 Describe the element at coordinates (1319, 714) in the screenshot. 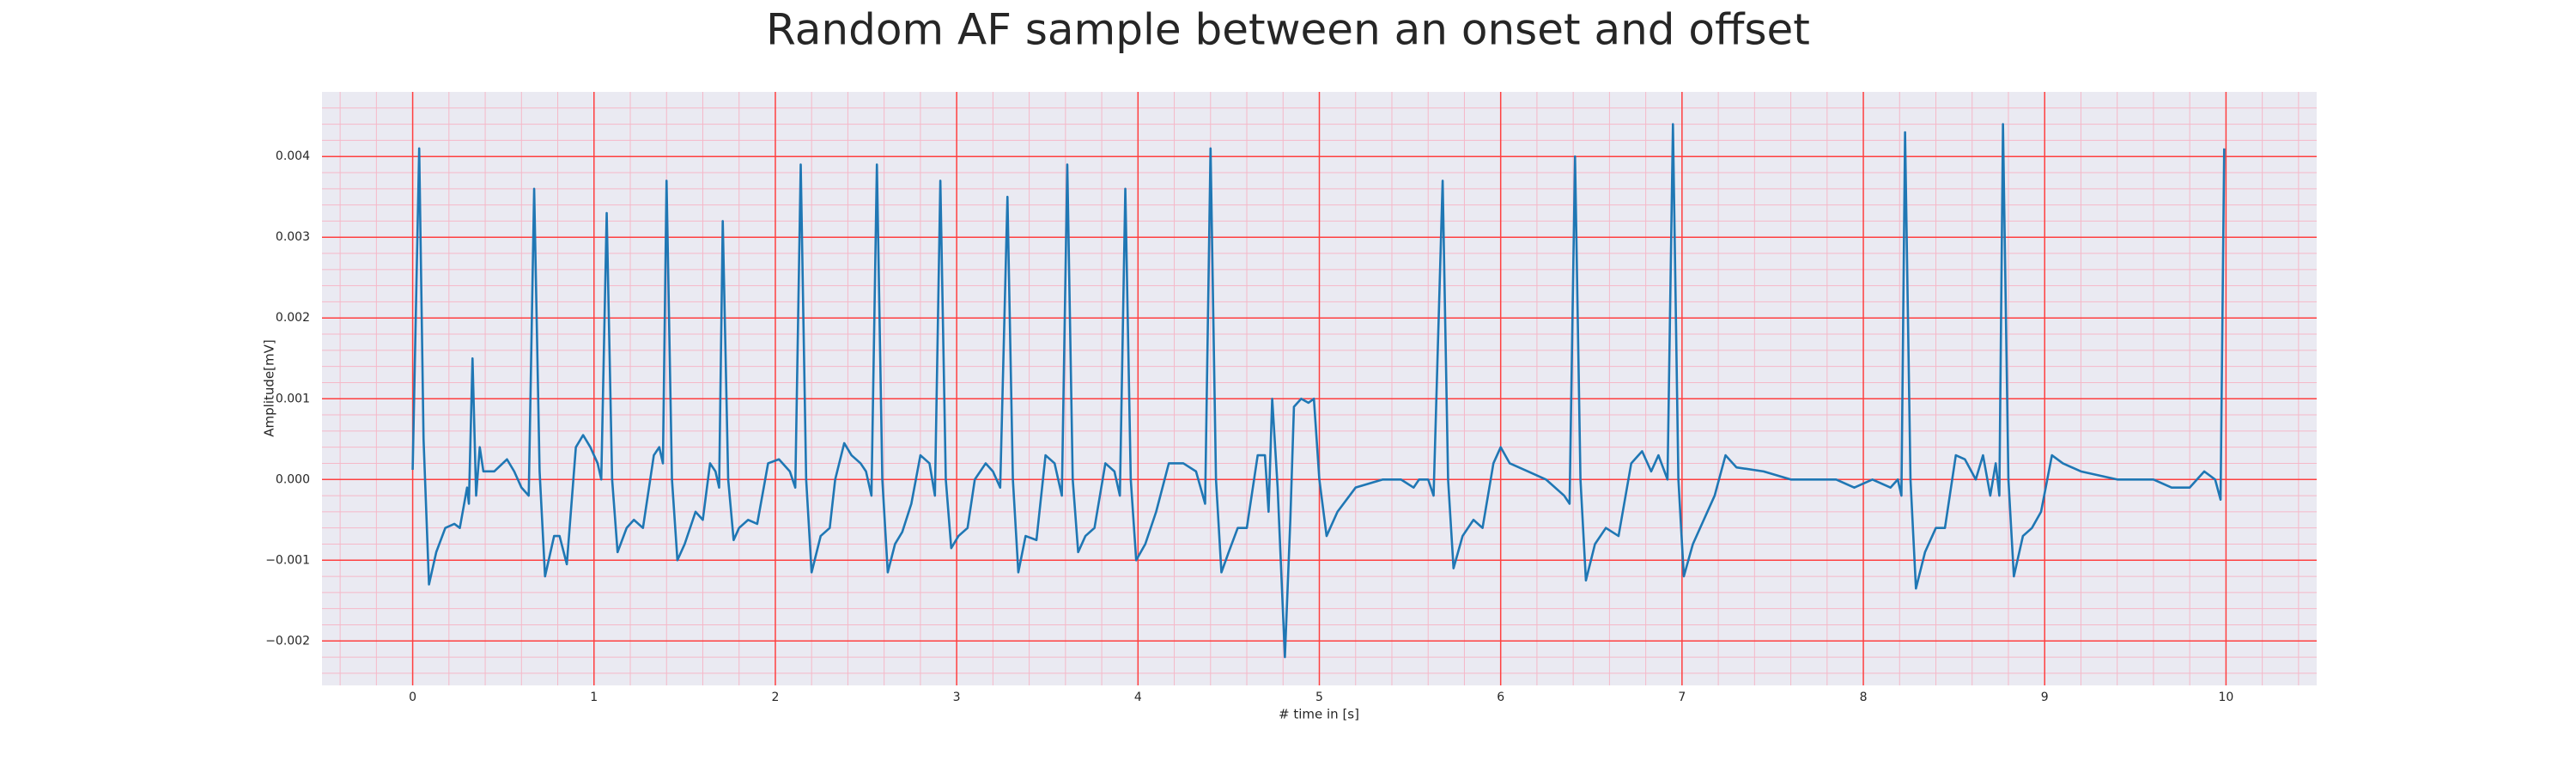

I see `x-axis-label: # time in [s]` at that location.